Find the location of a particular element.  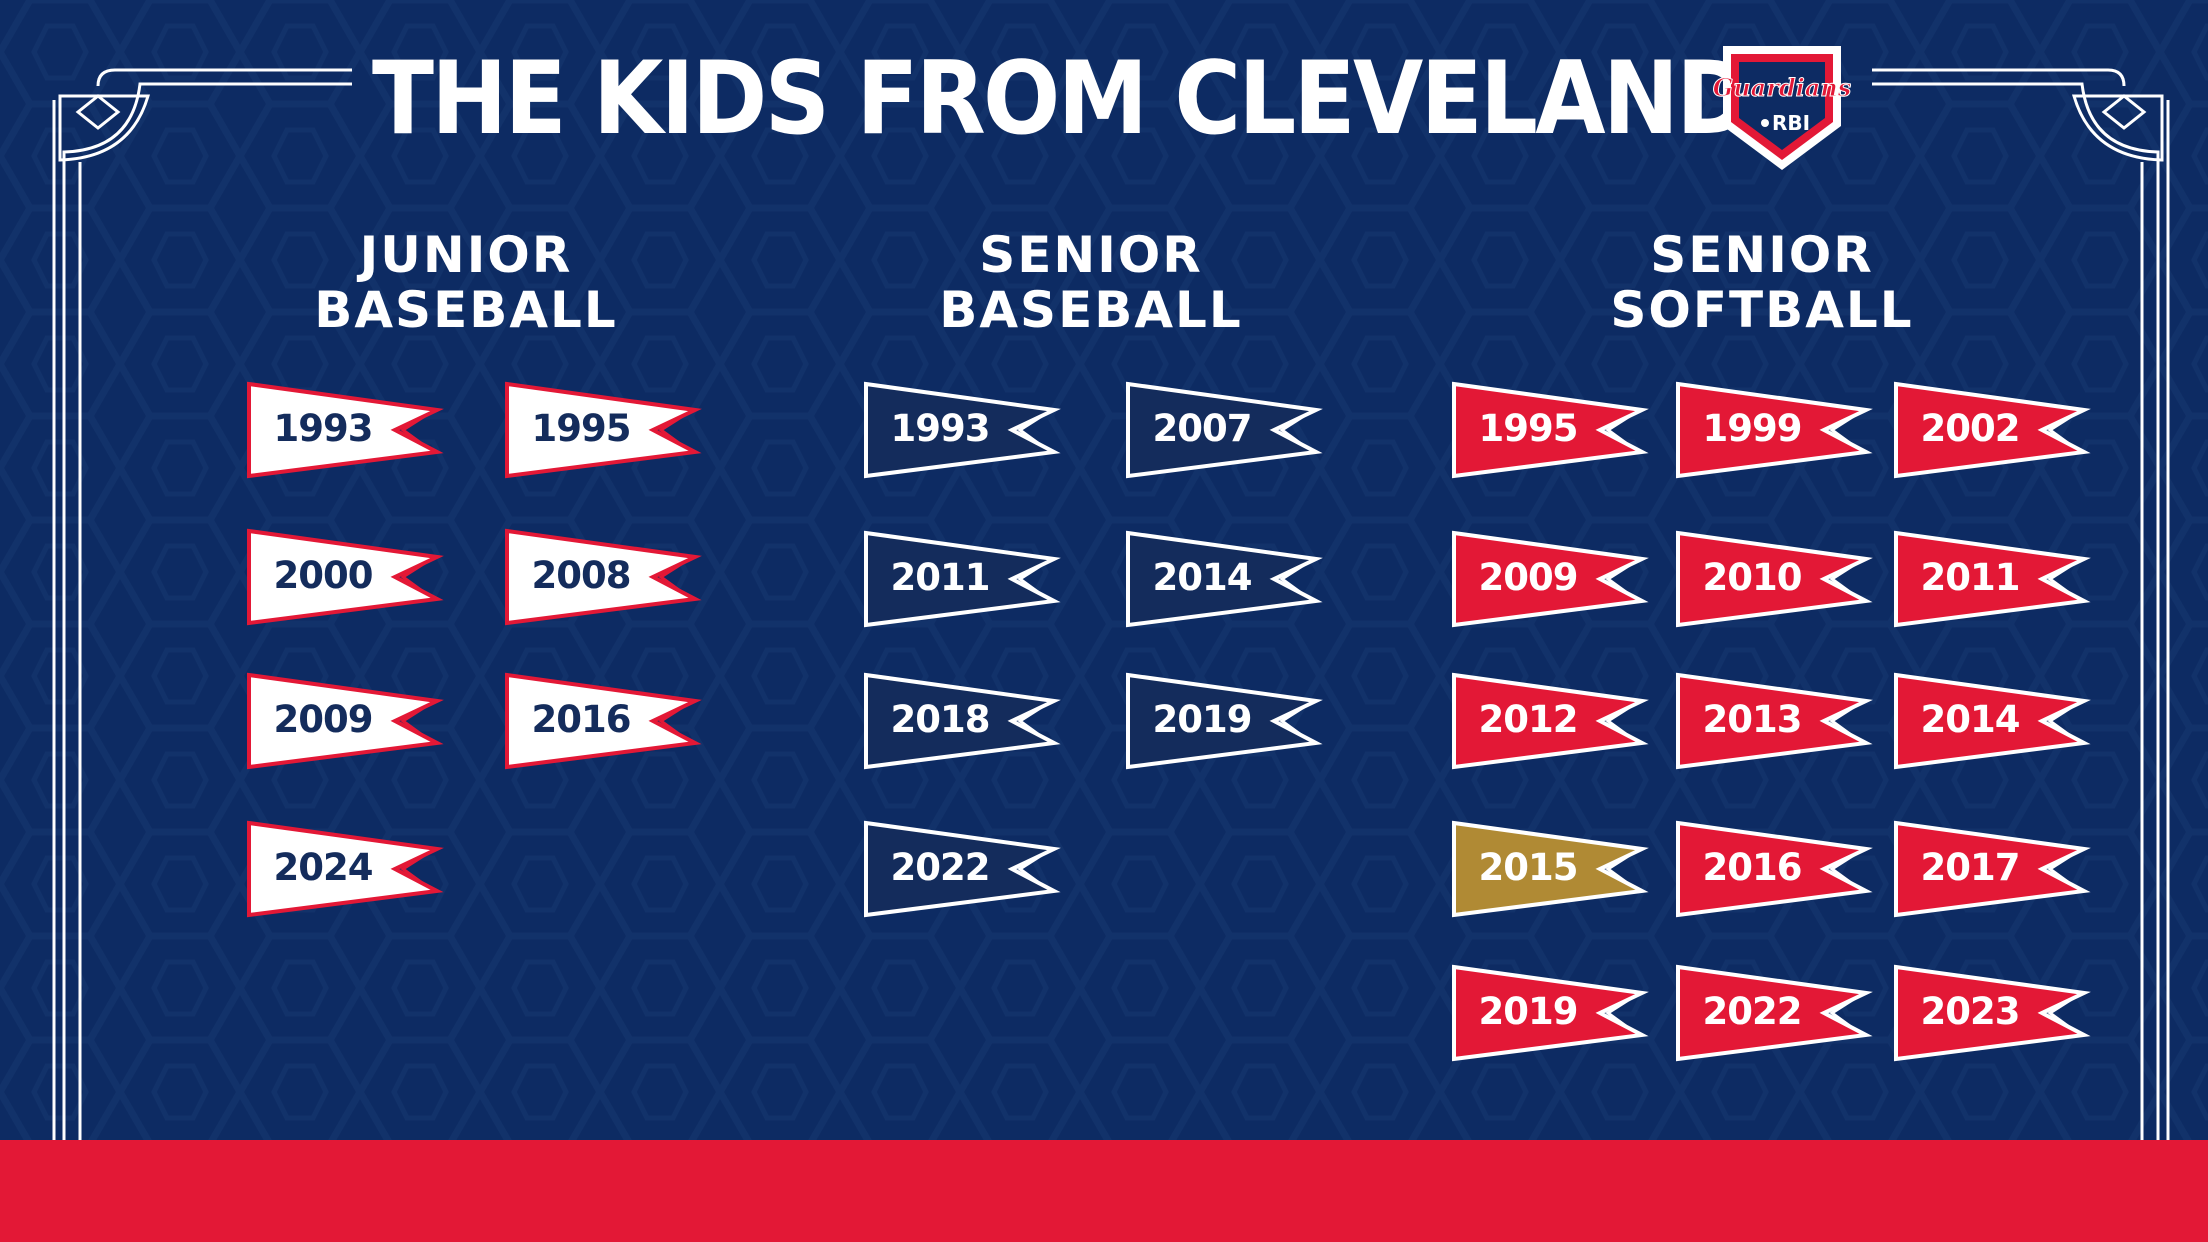

pennant-year: 2017 is located at coordinates (1970, 867).